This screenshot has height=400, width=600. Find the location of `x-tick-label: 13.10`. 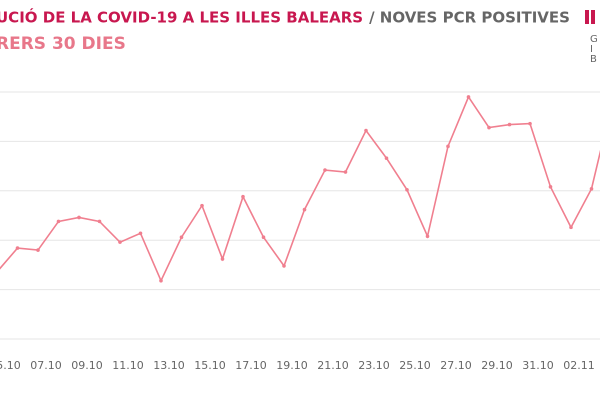

x-tick-label: 13.10 is located at coordinates (169, 365).